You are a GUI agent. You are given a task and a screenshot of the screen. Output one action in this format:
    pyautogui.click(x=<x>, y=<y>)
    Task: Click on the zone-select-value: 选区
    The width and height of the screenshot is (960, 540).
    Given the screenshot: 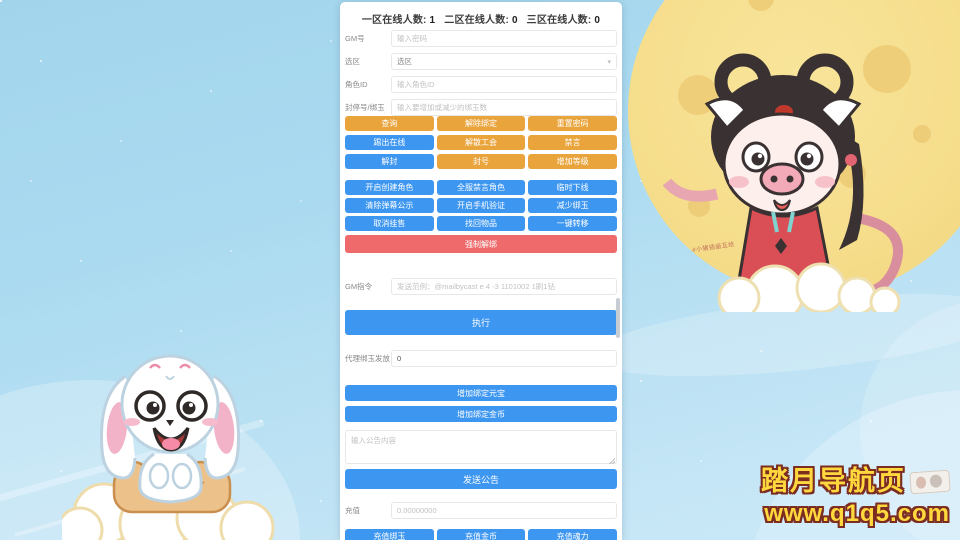 What is the action you would take?
    pyautogui.click(x=404, y=61)
    